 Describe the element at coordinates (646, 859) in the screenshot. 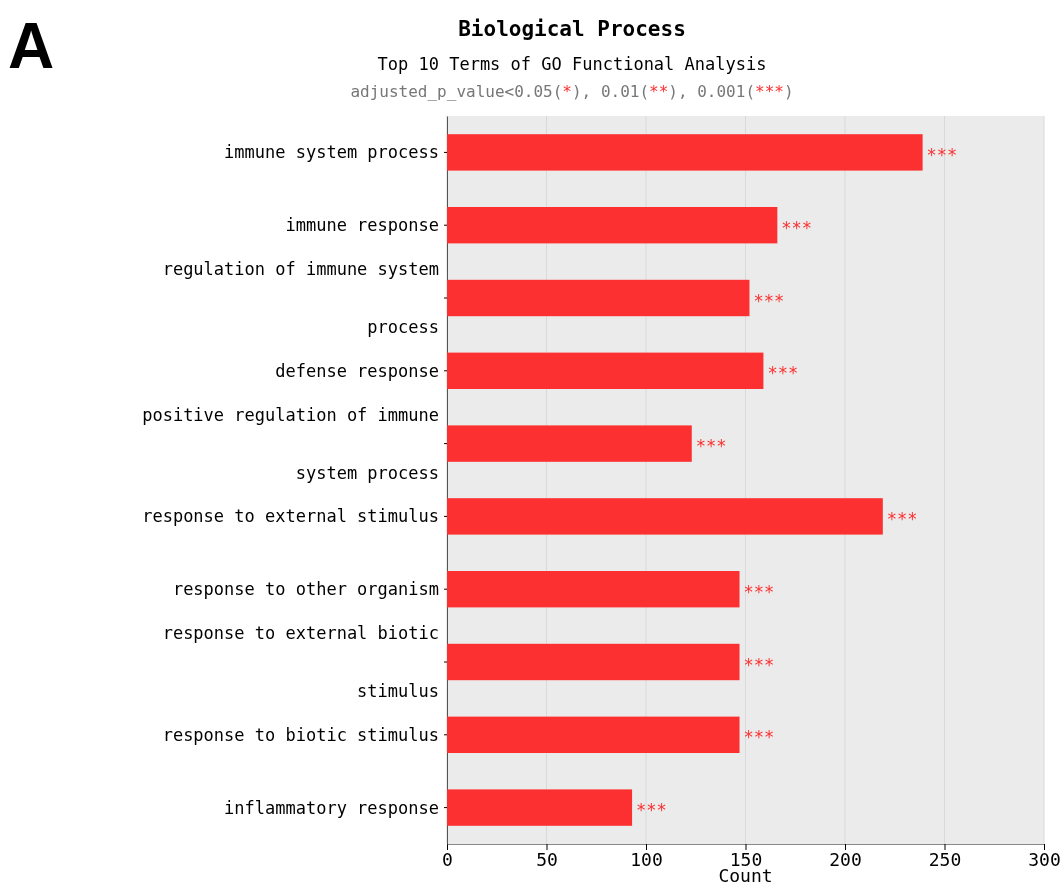

I see `x-tick-label: 100` at that location.